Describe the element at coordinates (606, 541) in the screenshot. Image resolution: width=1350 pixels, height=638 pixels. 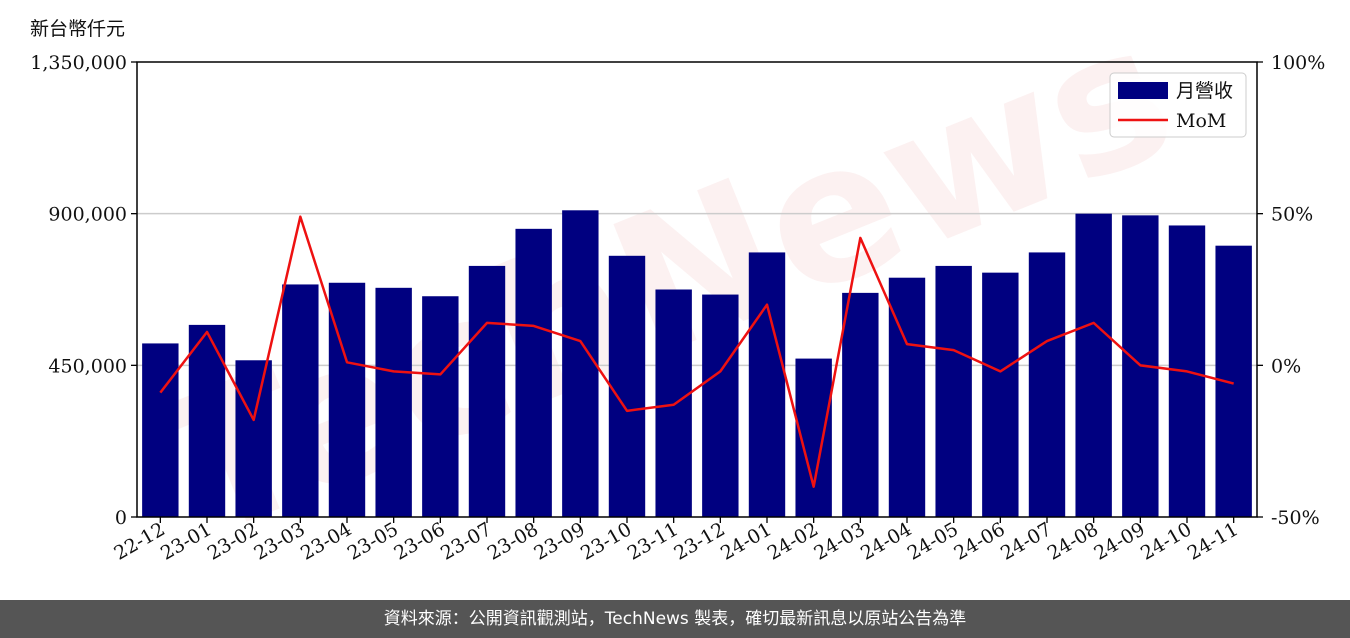
I see `x-tick-label: 23-10` at that location.